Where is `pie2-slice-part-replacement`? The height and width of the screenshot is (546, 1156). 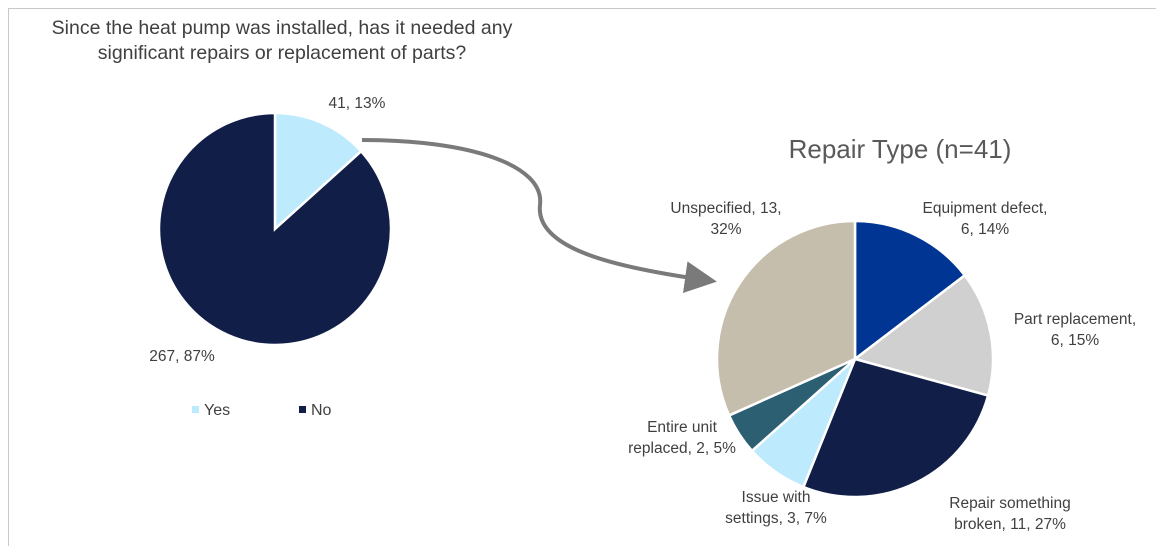
pie2-slice-part-replacement is located at coordinates (923, 335).